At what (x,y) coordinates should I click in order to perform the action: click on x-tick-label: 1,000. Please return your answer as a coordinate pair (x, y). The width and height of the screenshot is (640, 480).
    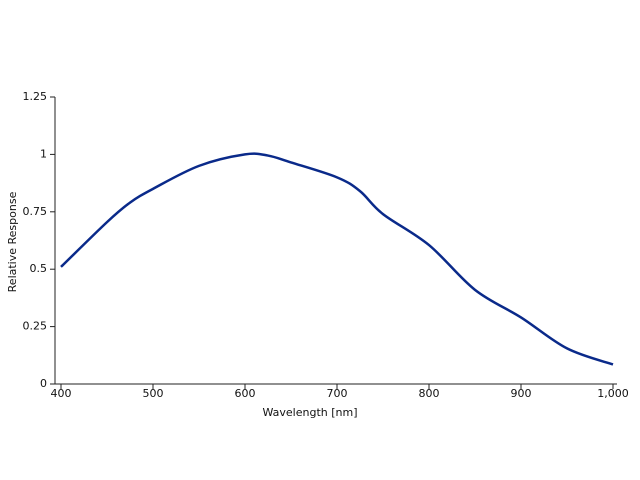
    Looking at the image, I should click on (613, 393).